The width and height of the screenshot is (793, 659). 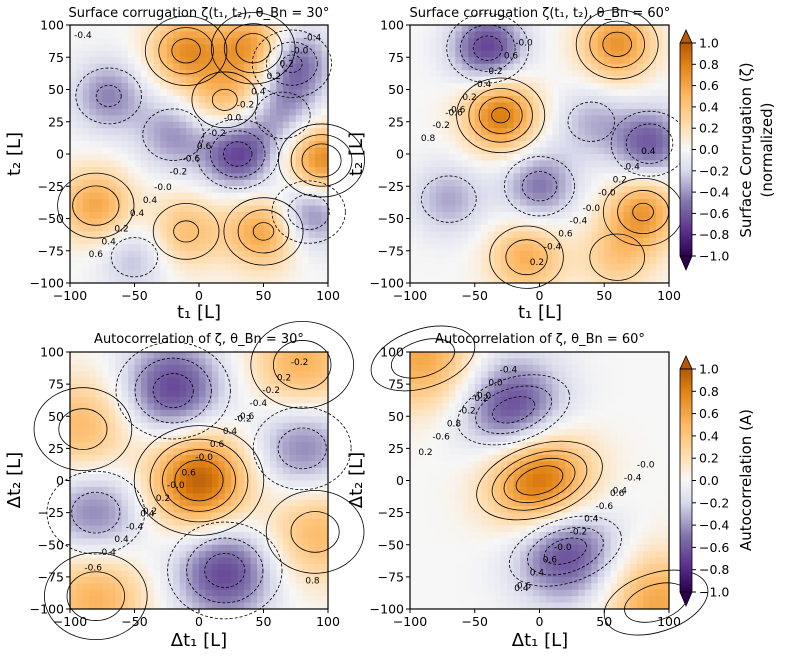 What do you see at coordinates (60, 154) in the screenshot?
I see `y-tick-label: 0` at bounding box center [60, 154].